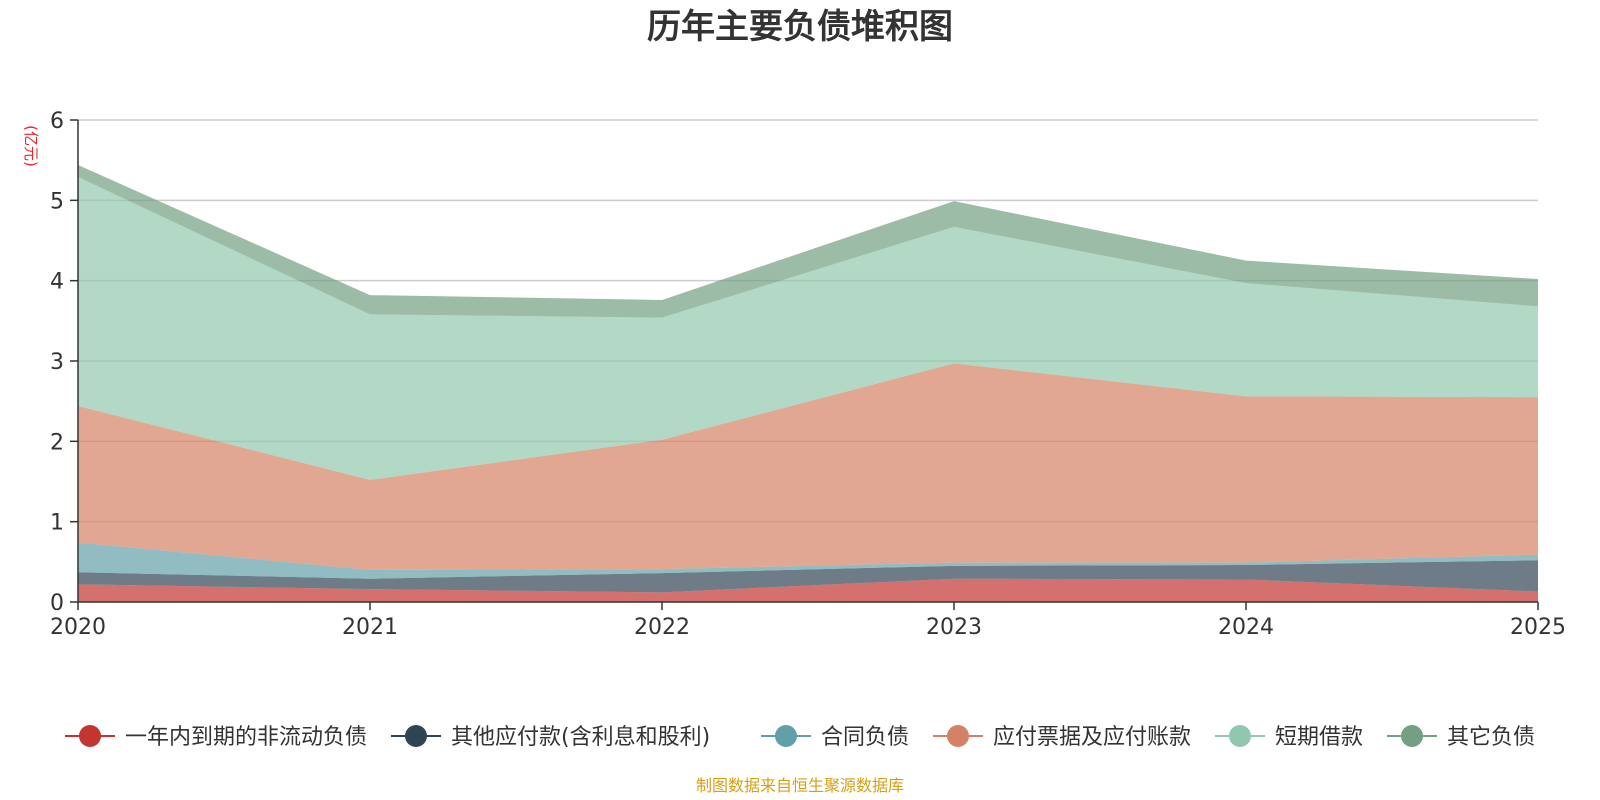  Describe the element at coordinates (1092, 737) in the screenshot. I see `legend-label: 应付票据及应付账款` at that location.